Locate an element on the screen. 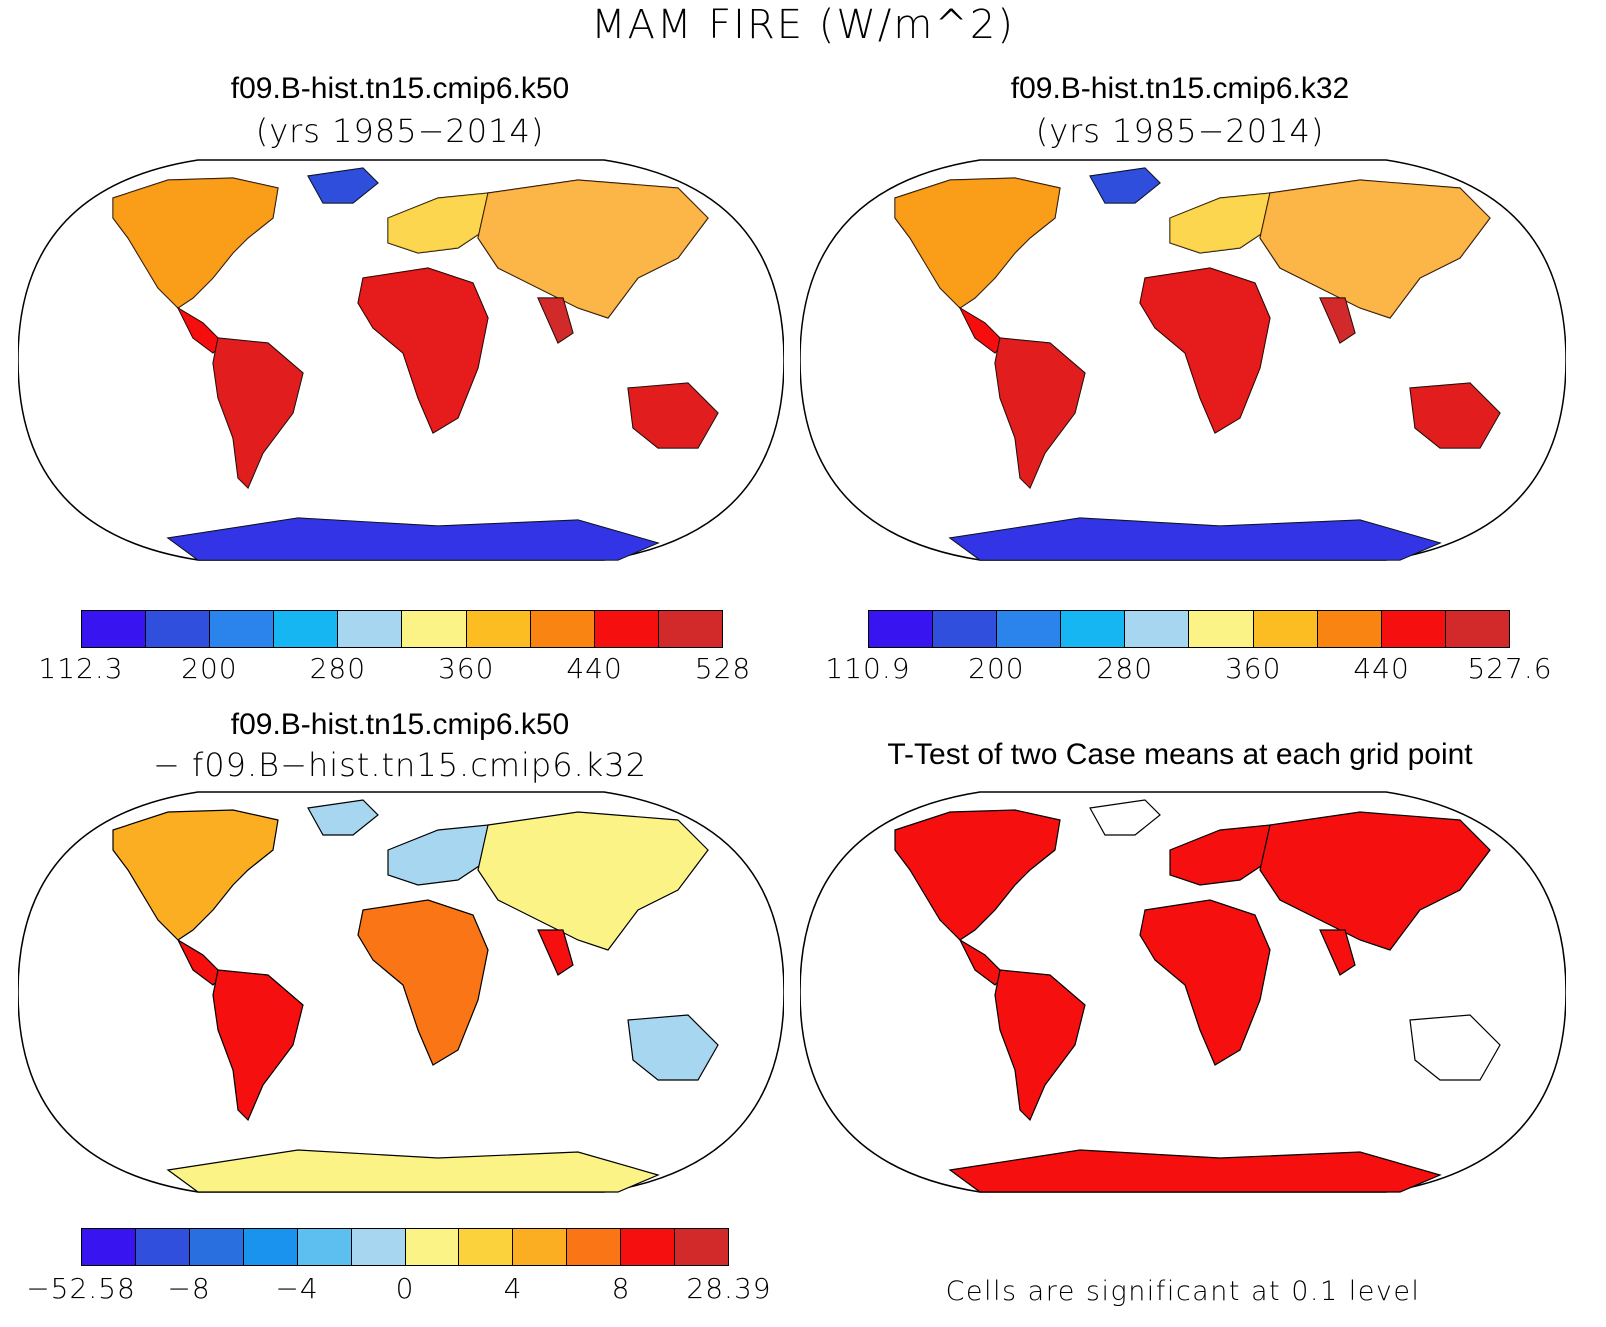 Image resolution: width=1606 pixels, height=1327 pixels. colorbar-k32 is located at coordinates (1189, 629).